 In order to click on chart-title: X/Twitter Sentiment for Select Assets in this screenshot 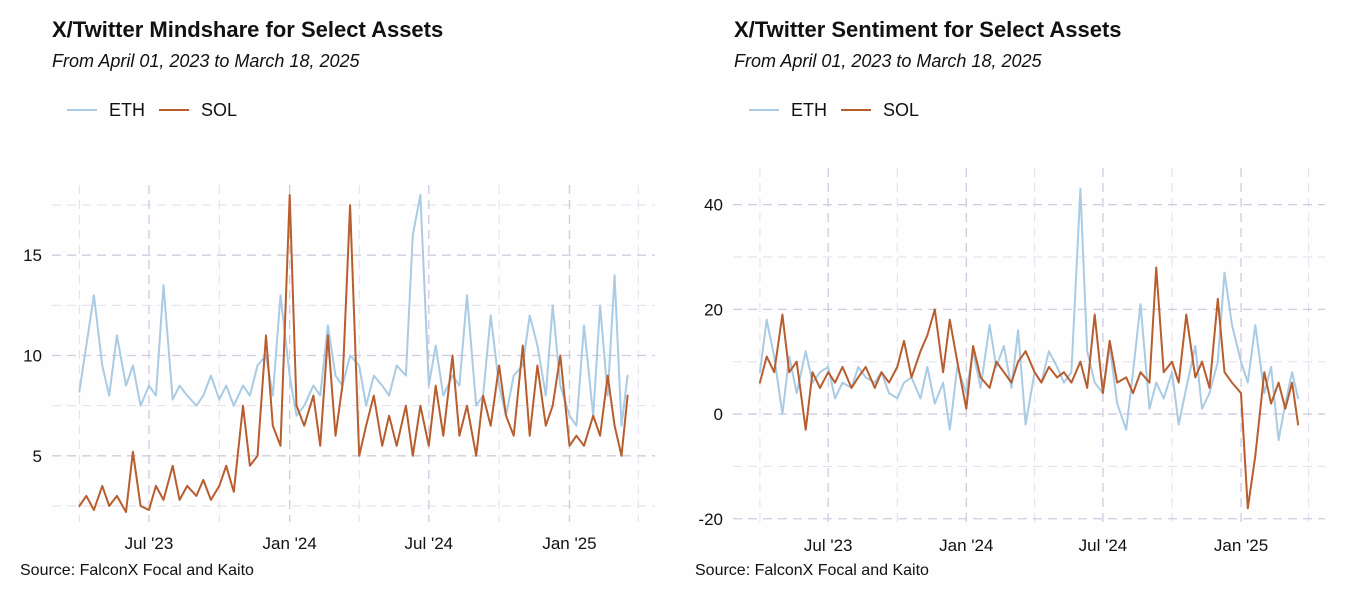, I will do `click(928, 29)`.